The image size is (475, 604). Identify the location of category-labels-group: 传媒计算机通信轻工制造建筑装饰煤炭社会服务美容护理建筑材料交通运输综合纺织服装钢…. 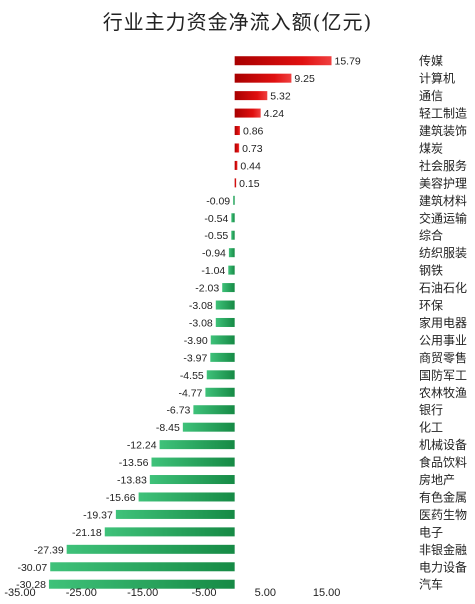
(443, 322).